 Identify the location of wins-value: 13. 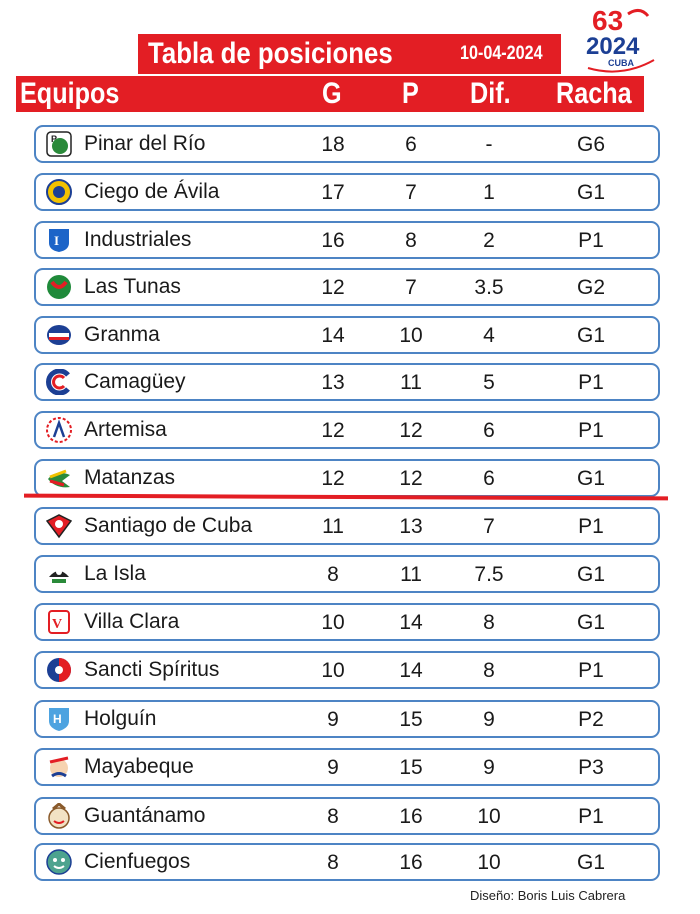
(333, 382).